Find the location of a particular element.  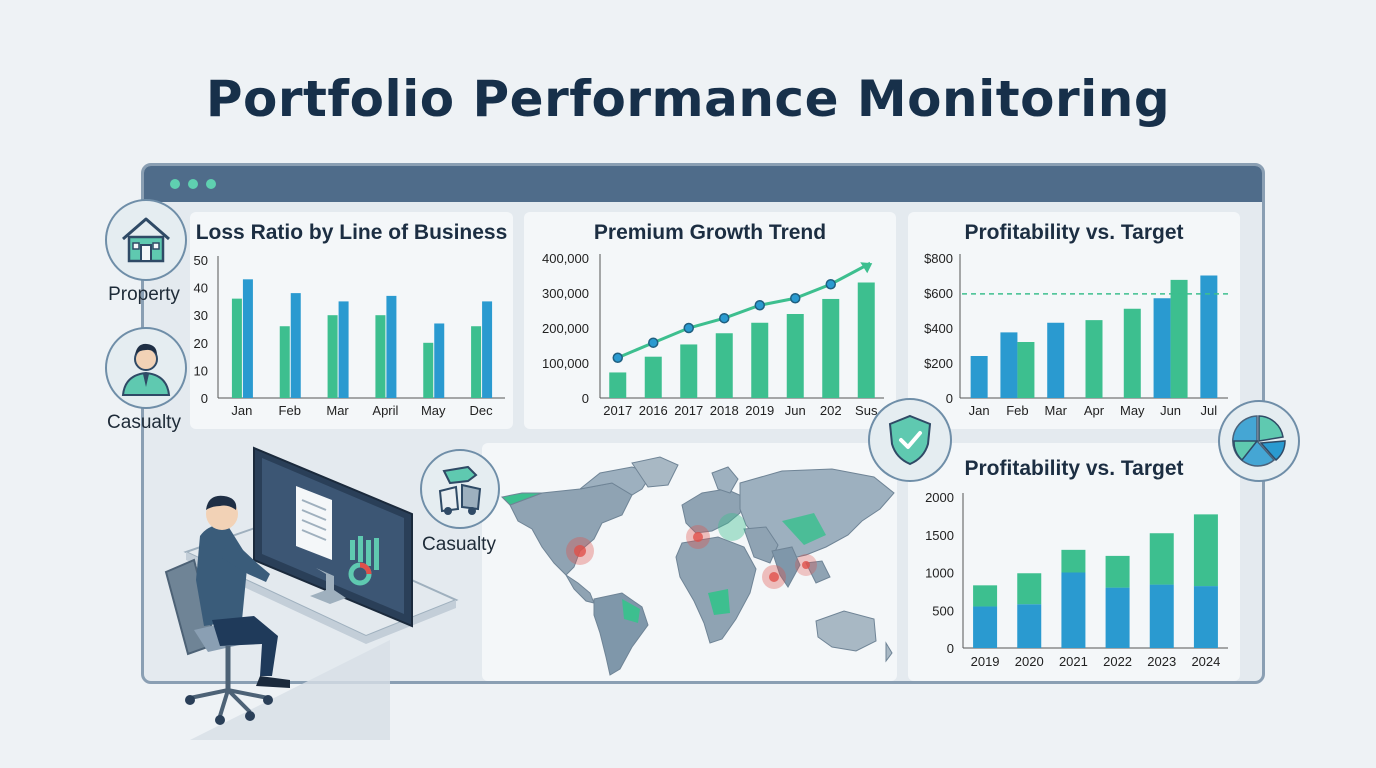

person-arm is located at coordinates (246, 559).